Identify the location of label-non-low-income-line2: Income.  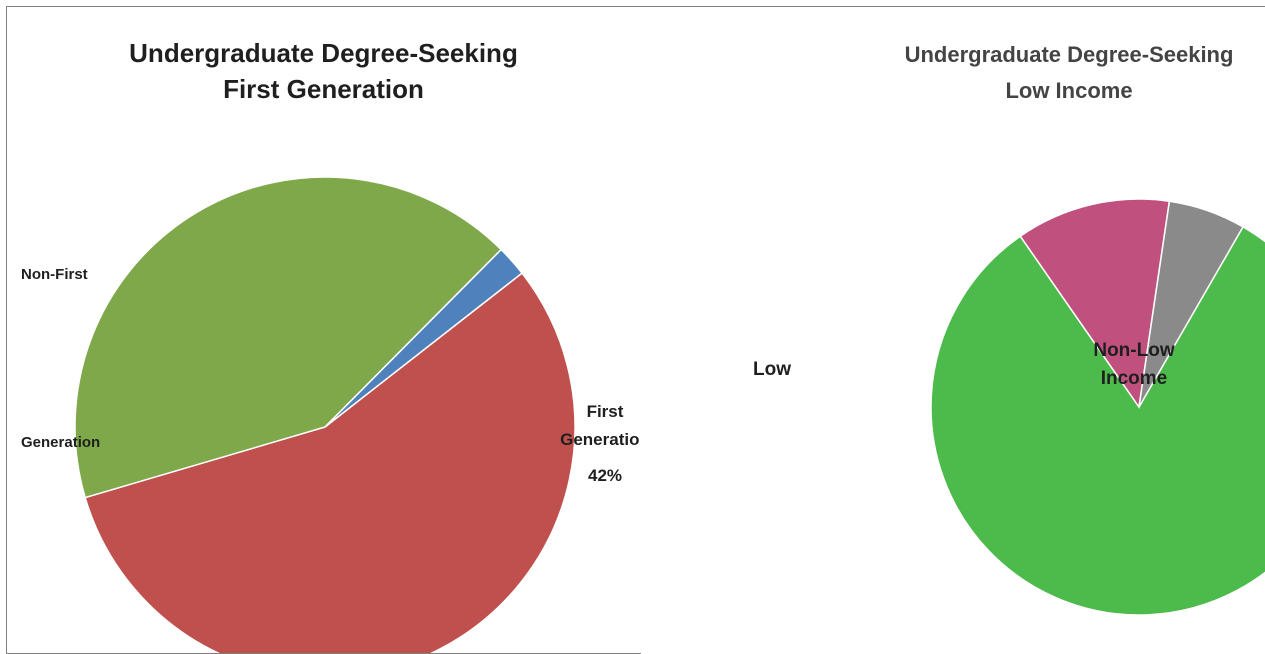
(1134, 378).